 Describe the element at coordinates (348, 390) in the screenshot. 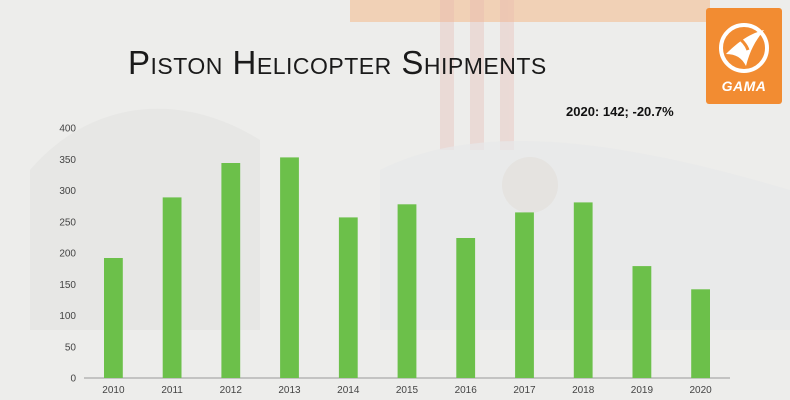

I see `x-tick-label: 2014` at that location.